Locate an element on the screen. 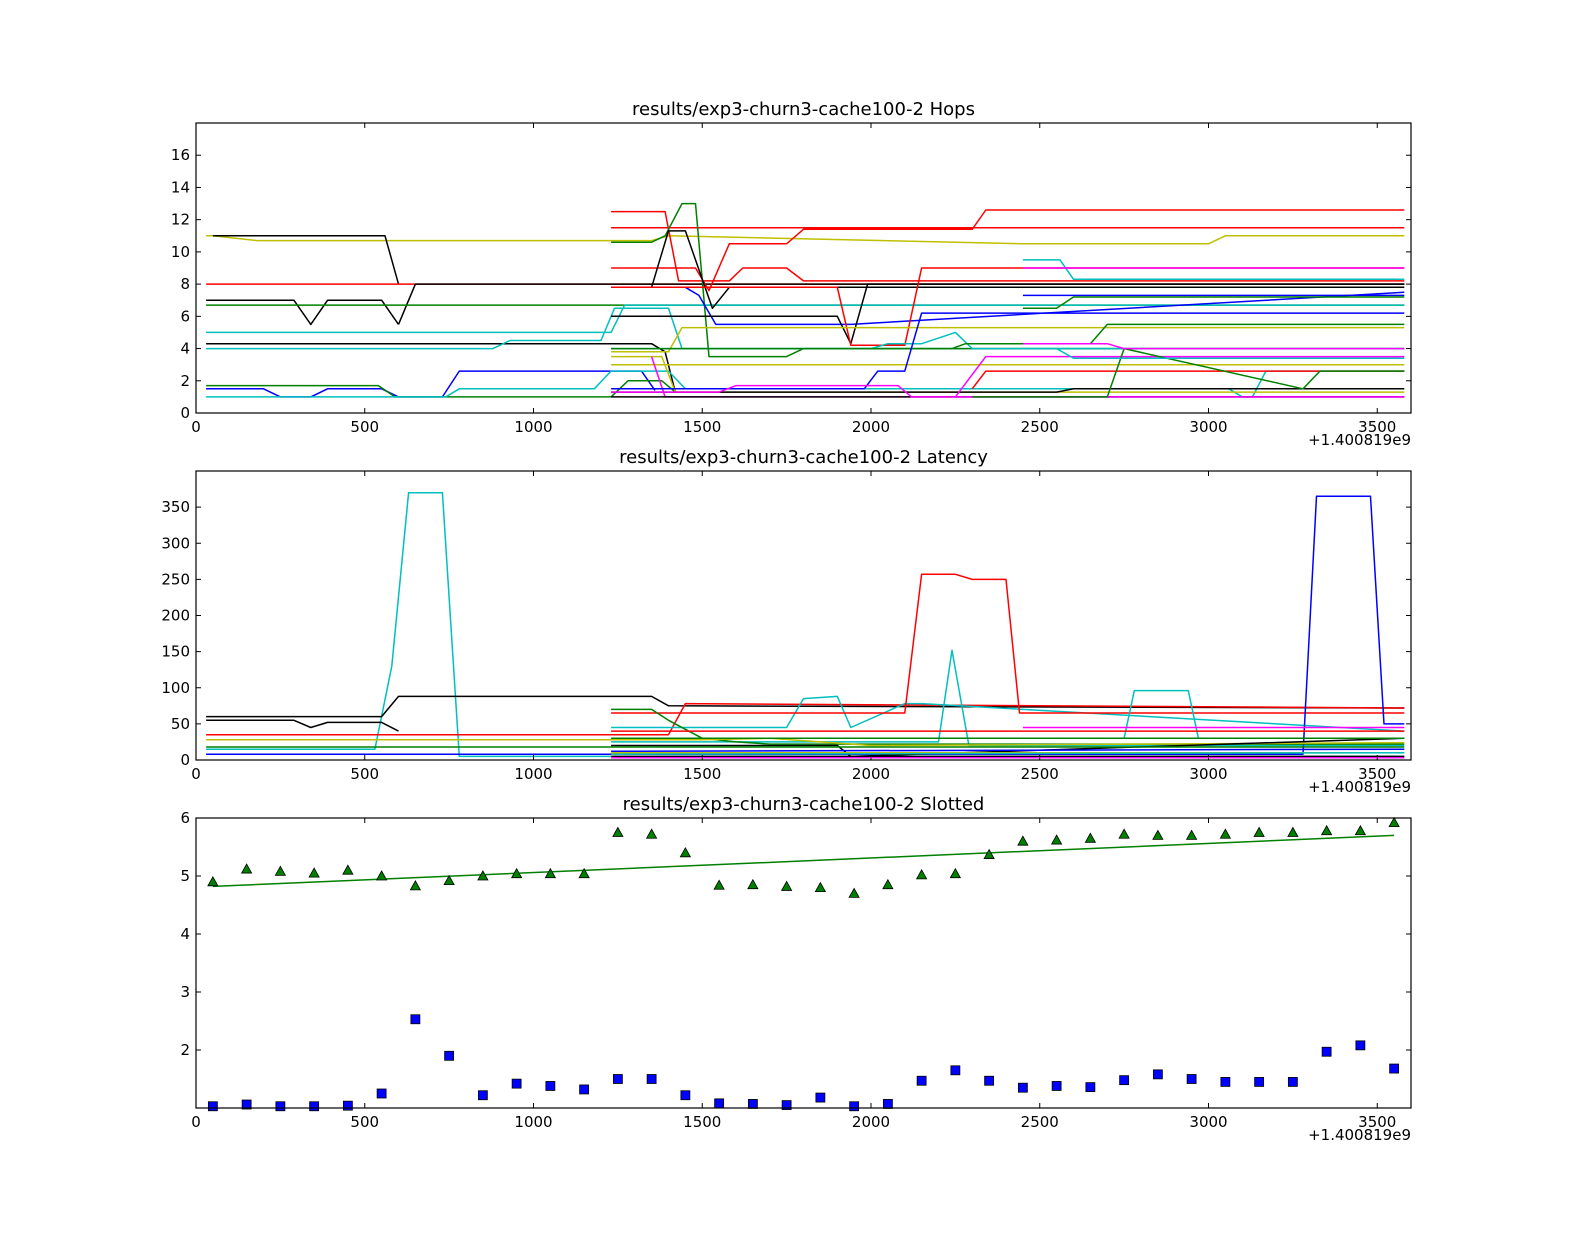  slotted-y-tick-label: 5 is located at coordinates (185, 876).